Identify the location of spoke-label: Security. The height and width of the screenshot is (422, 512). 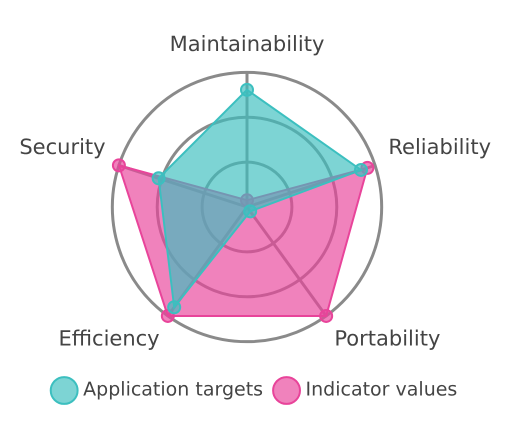
(62, 146).